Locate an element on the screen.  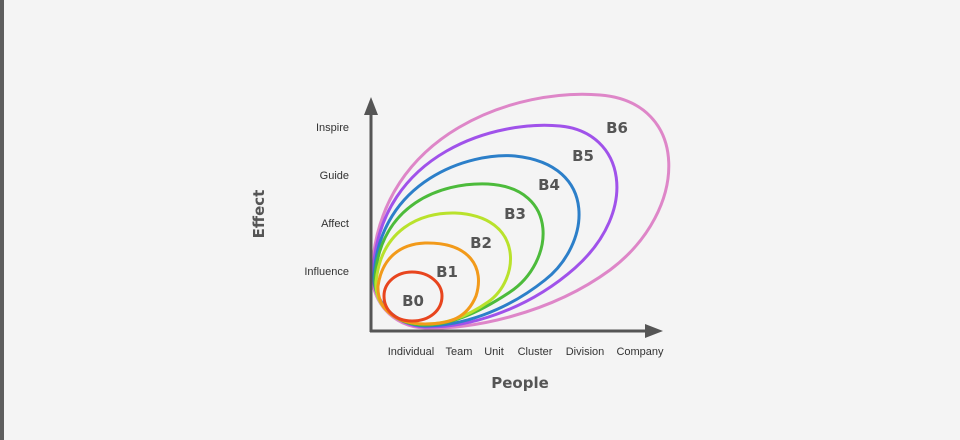
x-level-label: Unit is located at coordinates (494, 352).